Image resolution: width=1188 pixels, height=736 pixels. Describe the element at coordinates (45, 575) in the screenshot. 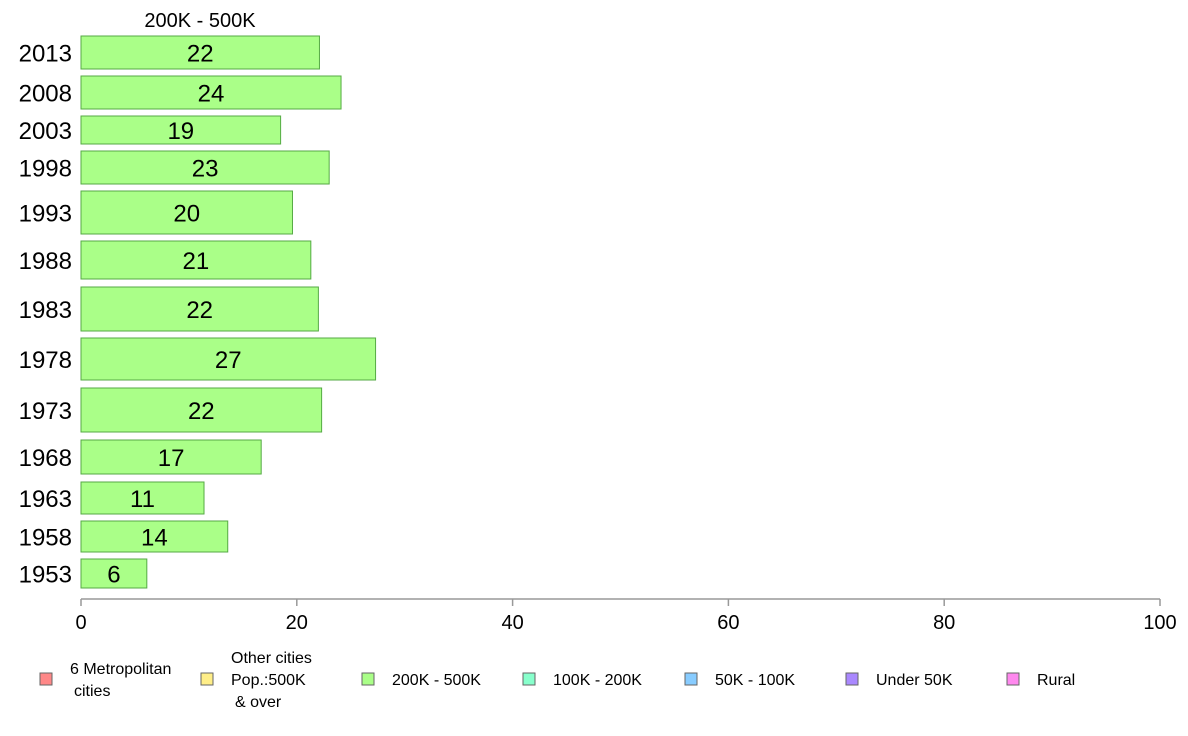

I see `category-label-1953: 1953` at that location.